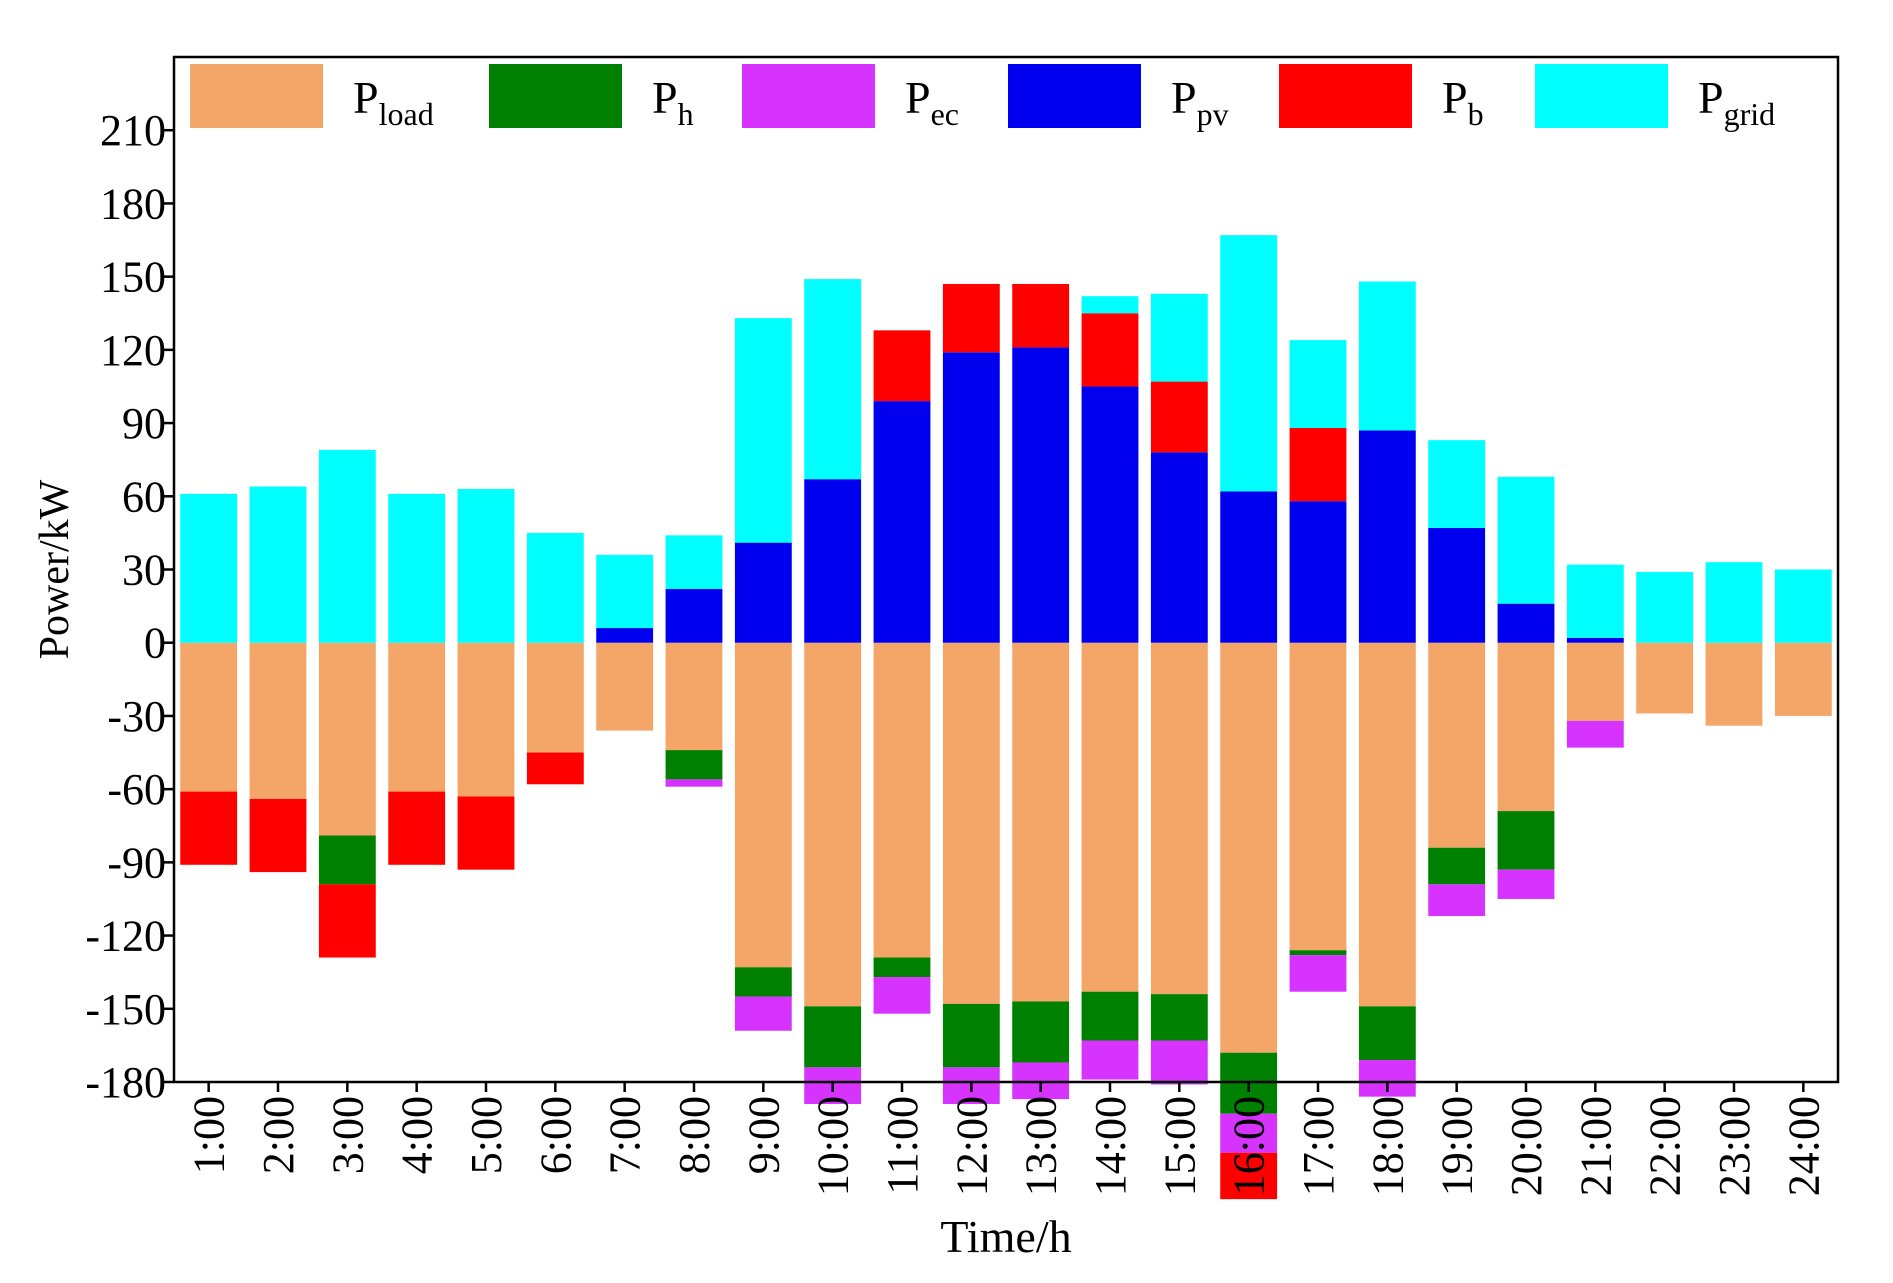 The image size is (1893, 1283). I want to click on bar-pgrid-5:00, so click(486, 565).